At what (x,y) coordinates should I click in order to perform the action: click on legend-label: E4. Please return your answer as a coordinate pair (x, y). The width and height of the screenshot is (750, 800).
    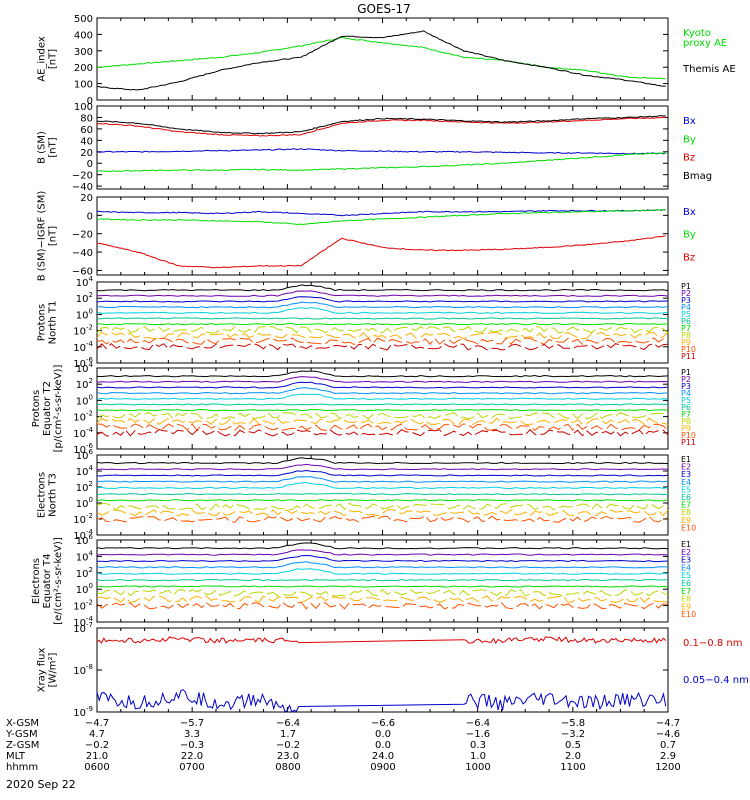
    Looking at the image, I should click on (686, 482).